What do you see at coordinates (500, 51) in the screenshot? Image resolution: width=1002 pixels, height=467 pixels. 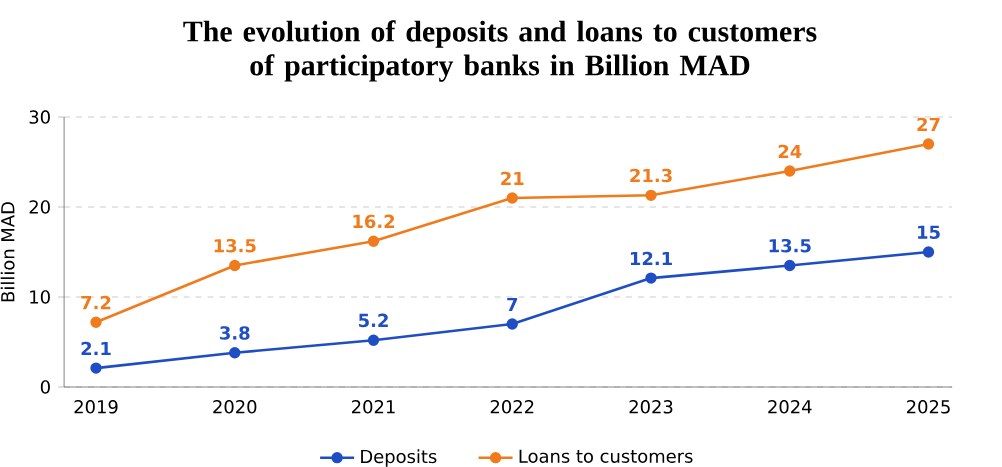 I see `chart-title: The evolution of deposits and loans to customers of participatory banks in Billion MAD` at bounding box center [500, 51].